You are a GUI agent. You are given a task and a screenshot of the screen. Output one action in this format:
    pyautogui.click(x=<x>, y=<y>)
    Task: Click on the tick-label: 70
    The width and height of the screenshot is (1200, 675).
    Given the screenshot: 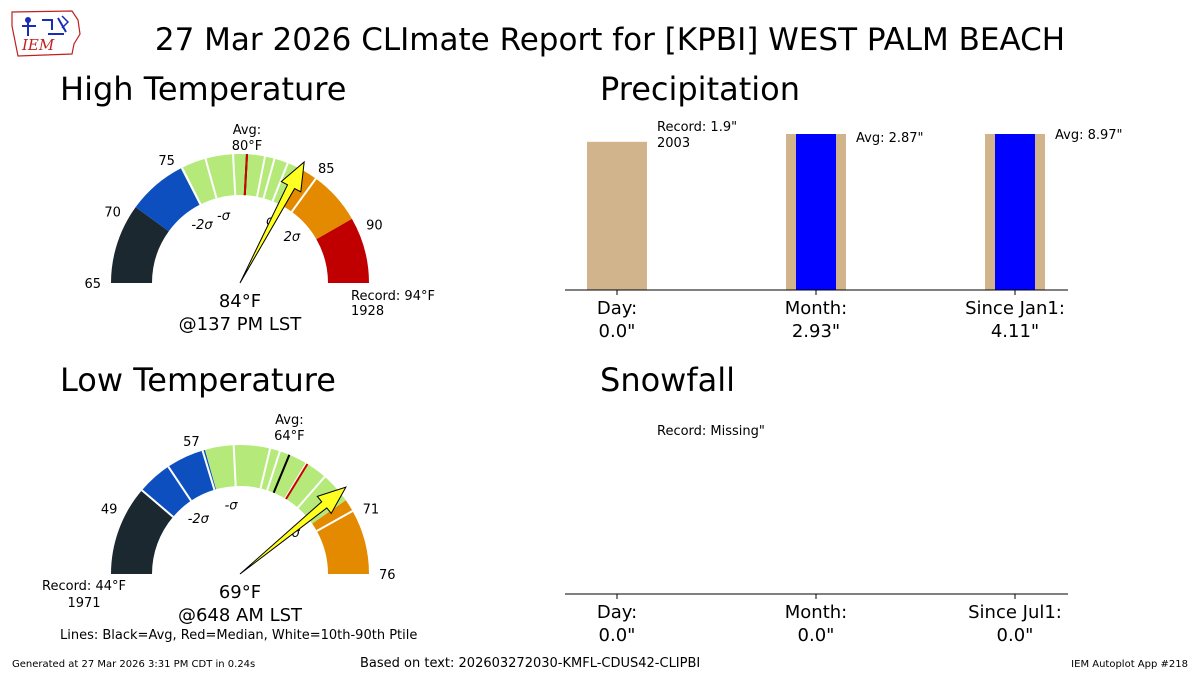 What is the action you would take?
    pyautogui.click(x=112, y=212)
    